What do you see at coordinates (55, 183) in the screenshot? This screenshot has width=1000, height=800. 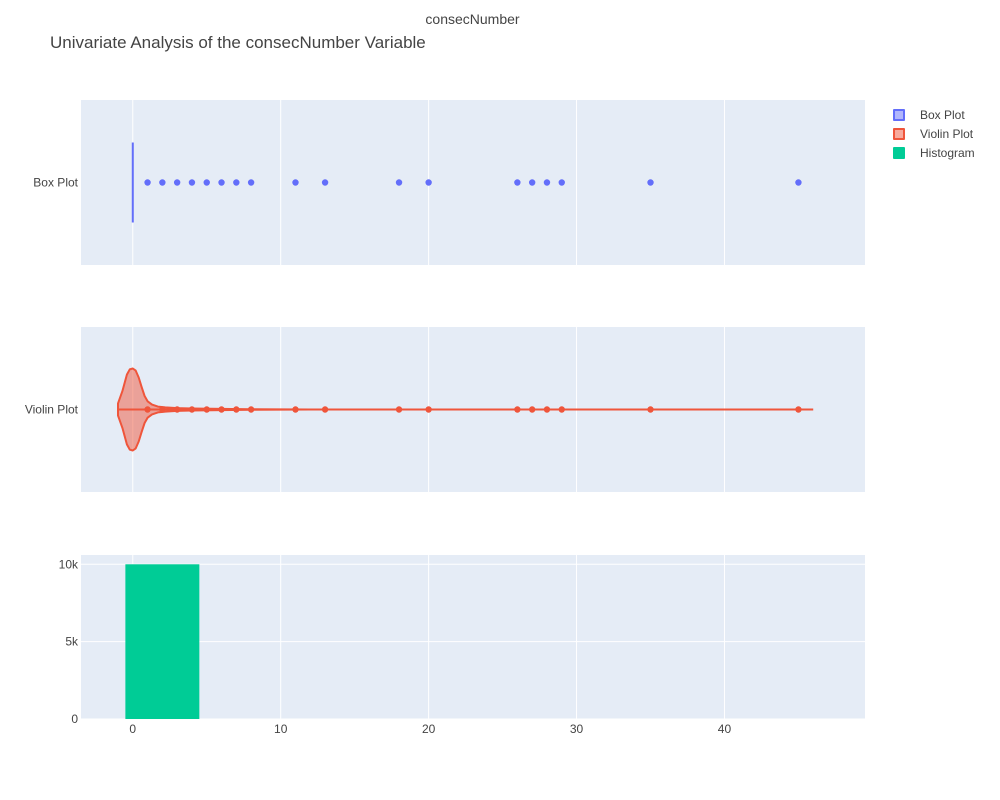 I see `box-plot-category-label: Box Plot` at bounding box center [55, 183].